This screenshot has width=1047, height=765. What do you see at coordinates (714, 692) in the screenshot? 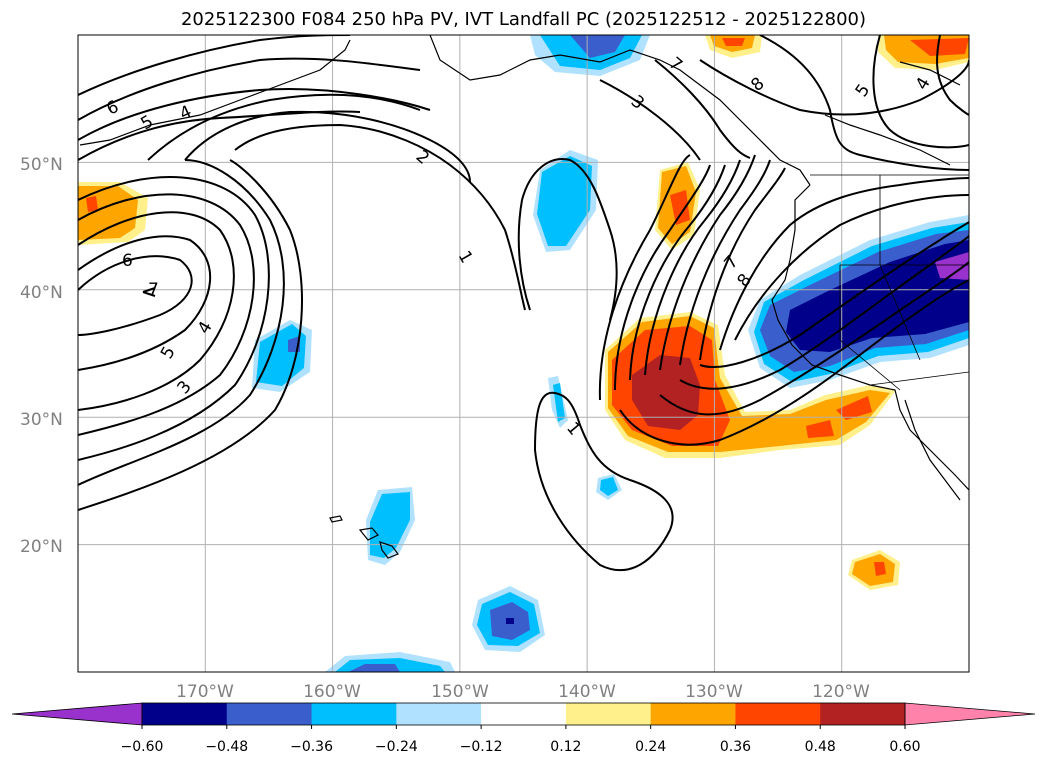
I see `lon-label: 130°W` at bounding box center [714, 692].